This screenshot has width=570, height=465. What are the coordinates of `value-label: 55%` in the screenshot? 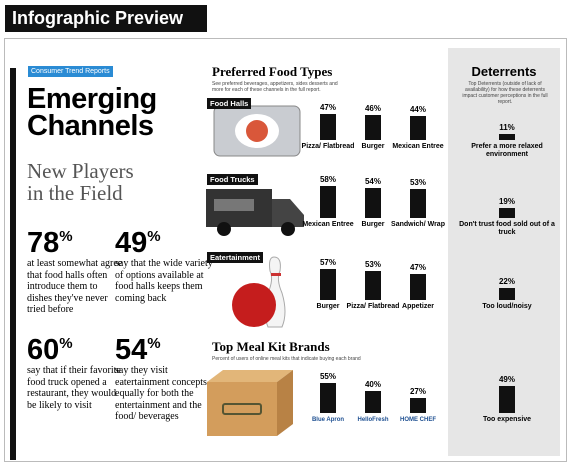 It's located at (327, 376).